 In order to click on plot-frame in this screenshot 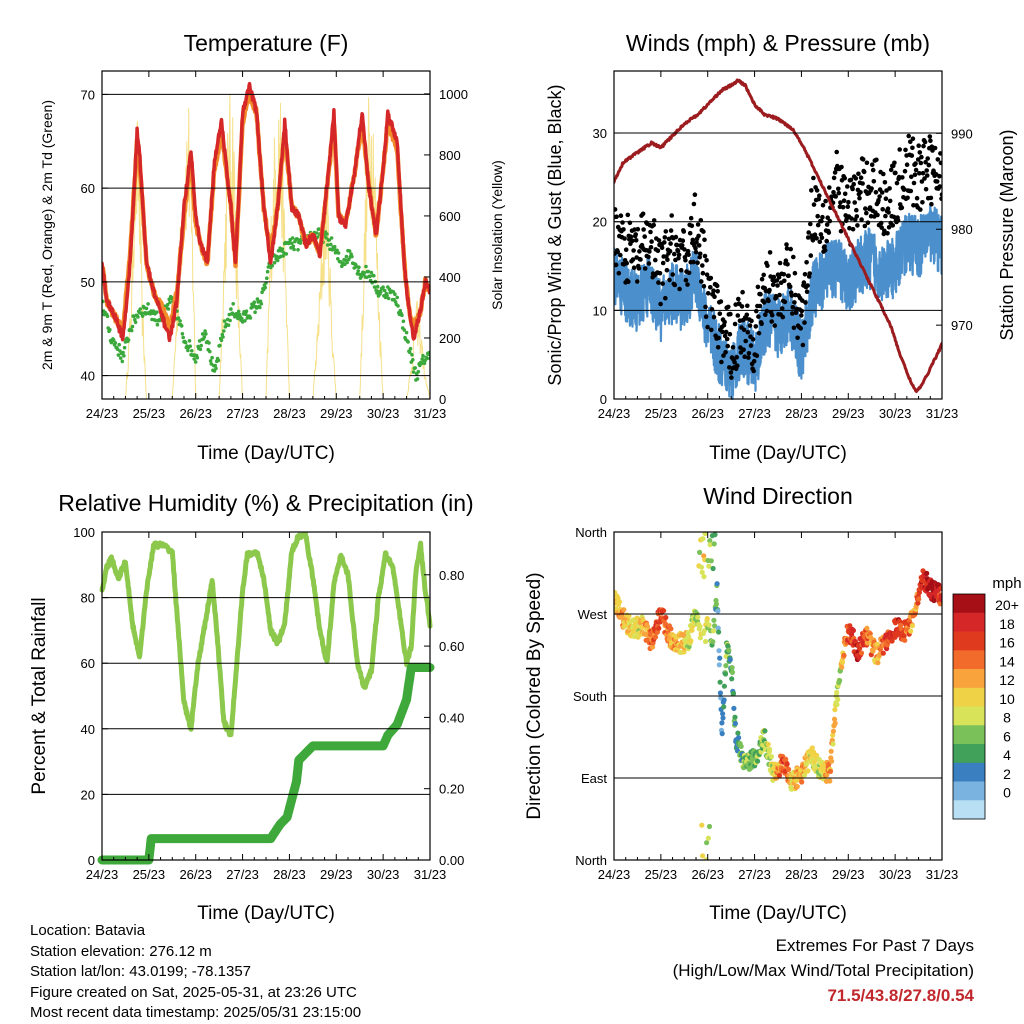, I will do `click(266, 696)`.